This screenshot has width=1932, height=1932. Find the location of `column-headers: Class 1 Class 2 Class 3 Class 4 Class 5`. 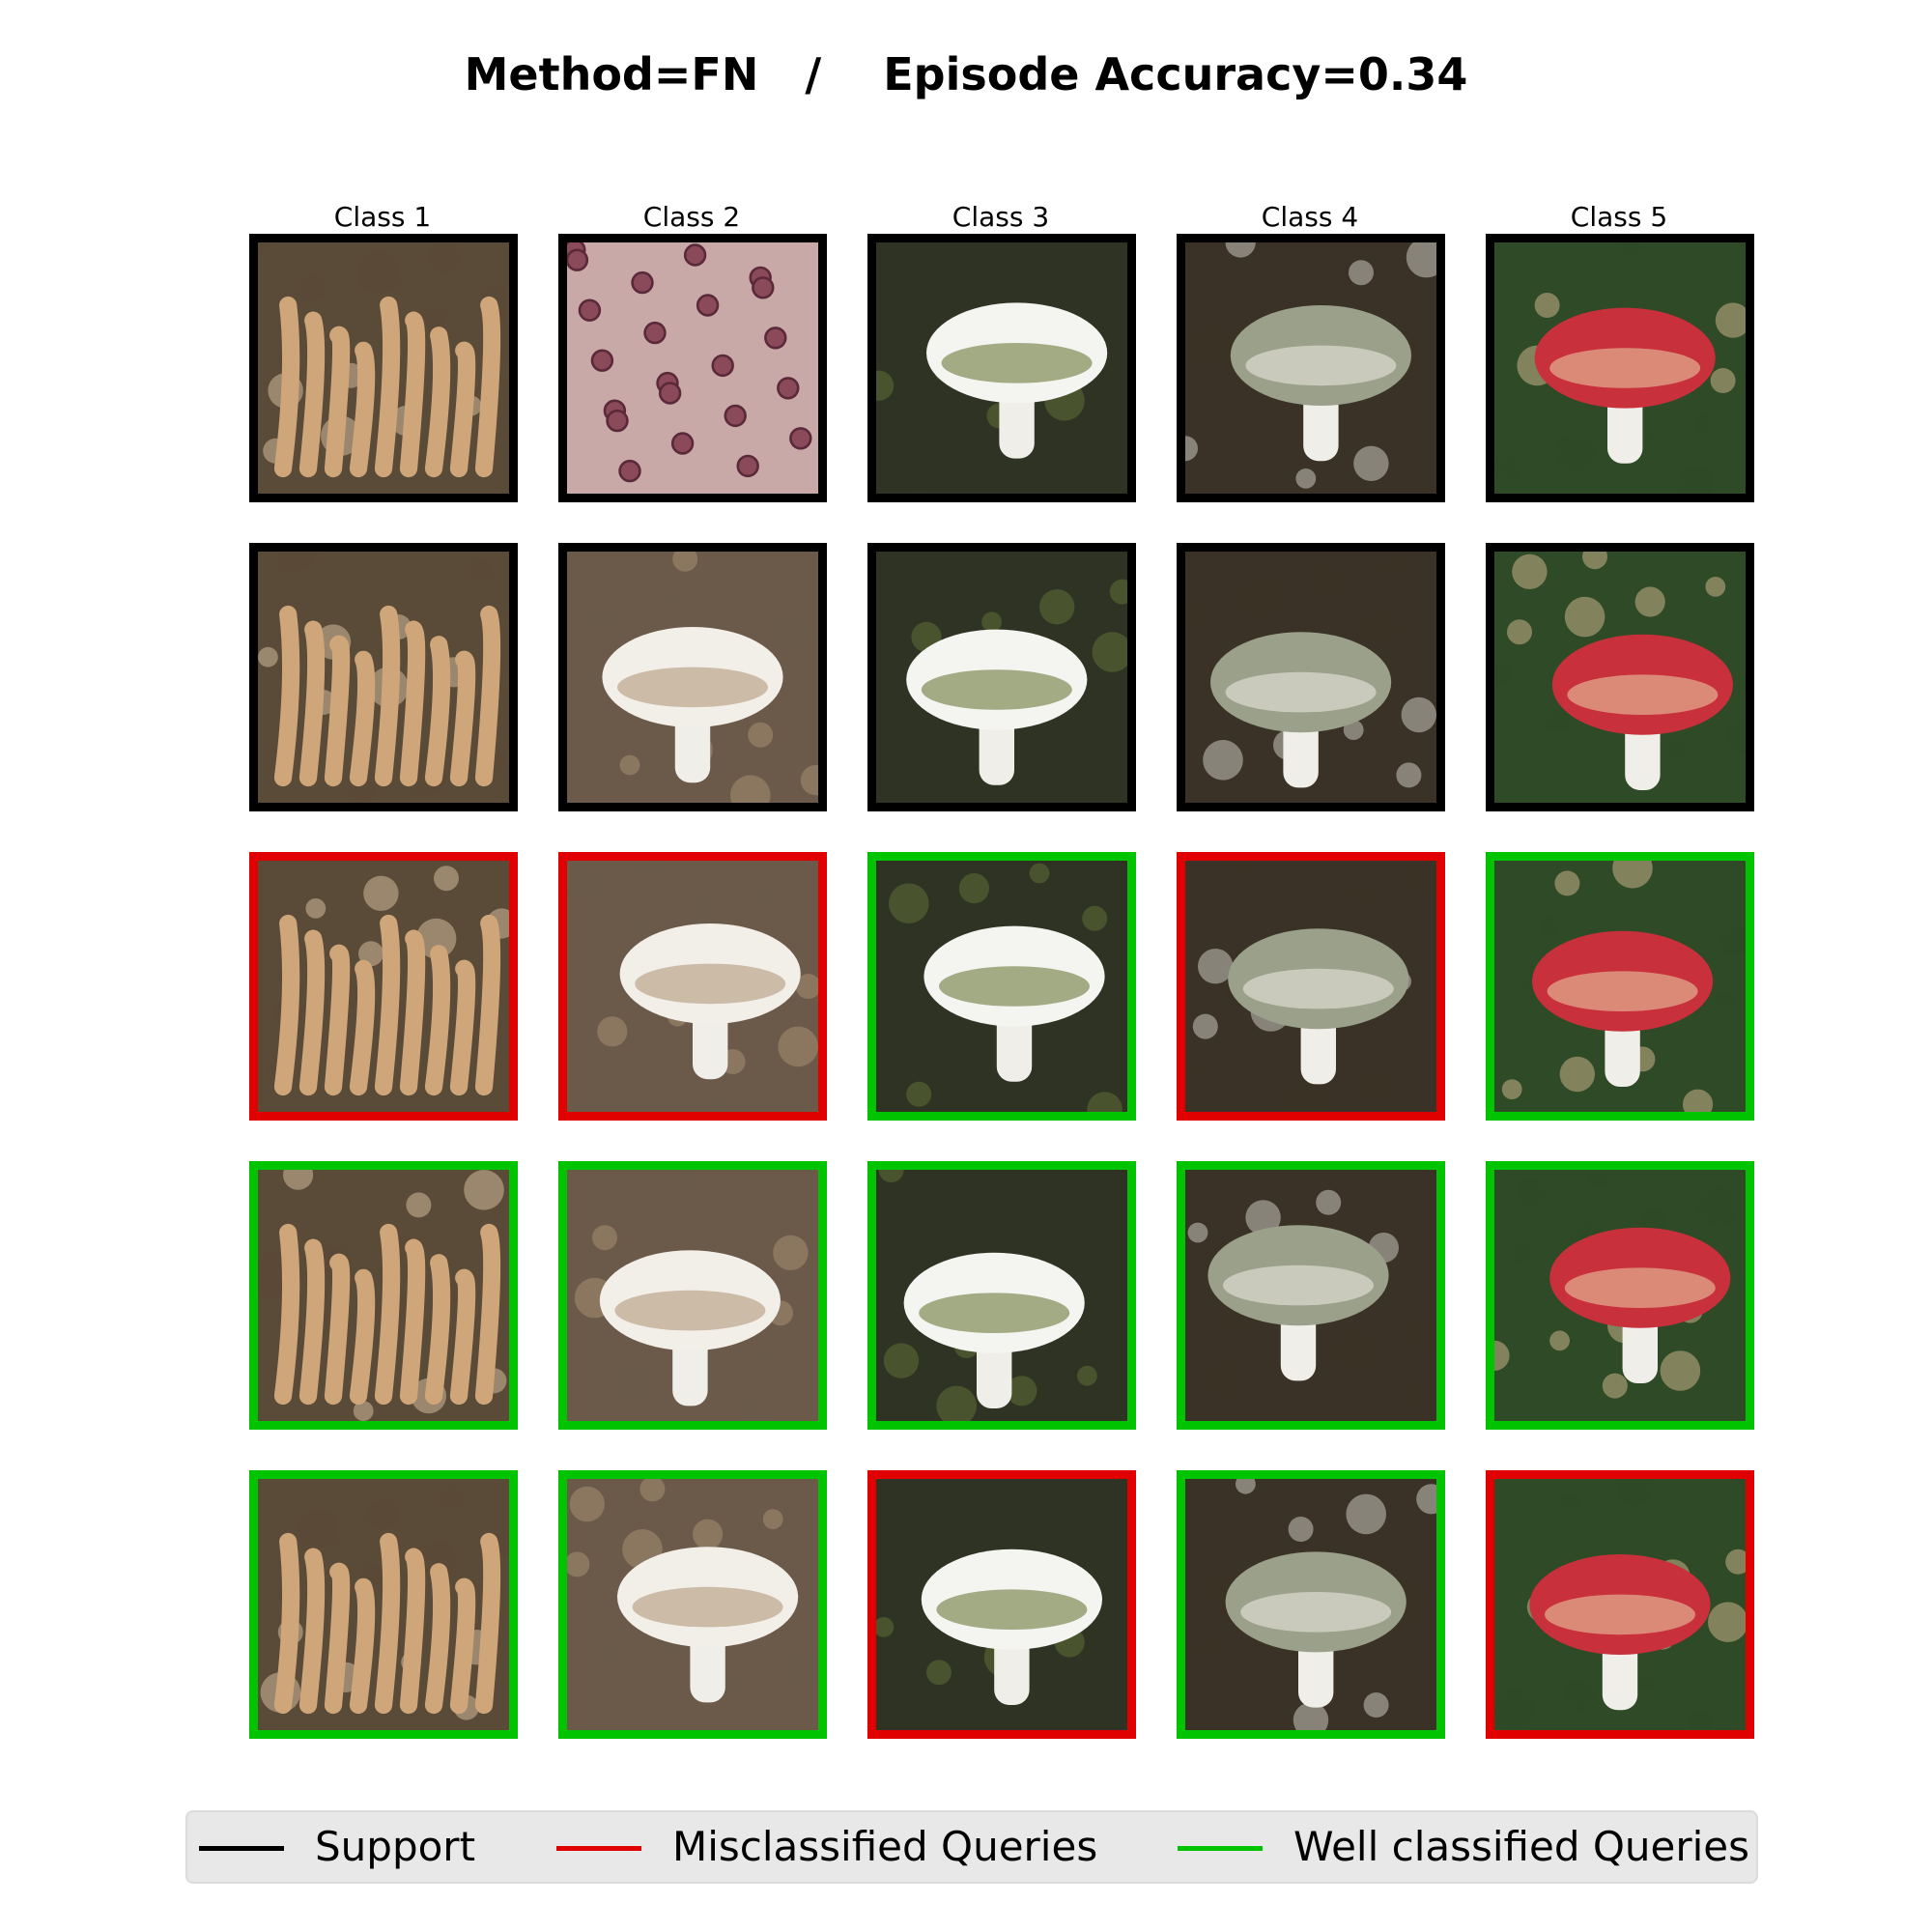

column-headers: Class 1 Class 2 Class 3 Class 4 Class 5 is located at coordinates (966, 217).